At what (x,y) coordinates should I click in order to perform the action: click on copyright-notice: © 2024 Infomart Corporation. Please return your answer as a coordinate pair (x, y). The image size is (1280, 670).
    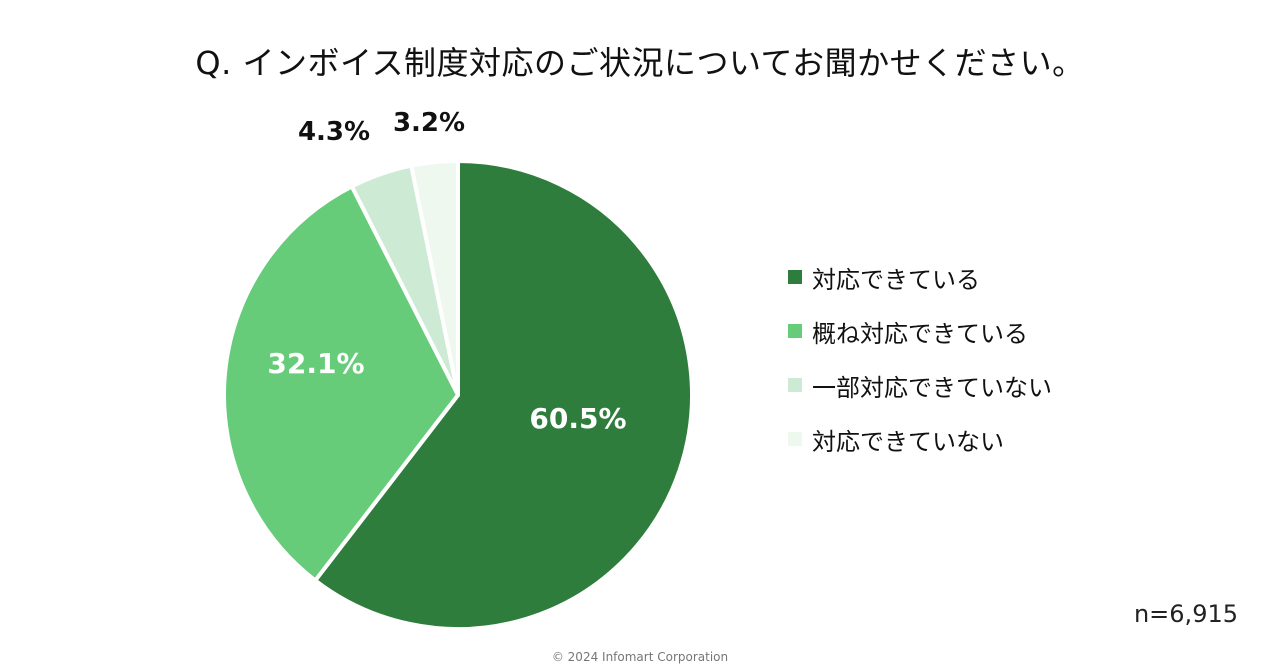
    Looking at the image, I should click on (640, 657).